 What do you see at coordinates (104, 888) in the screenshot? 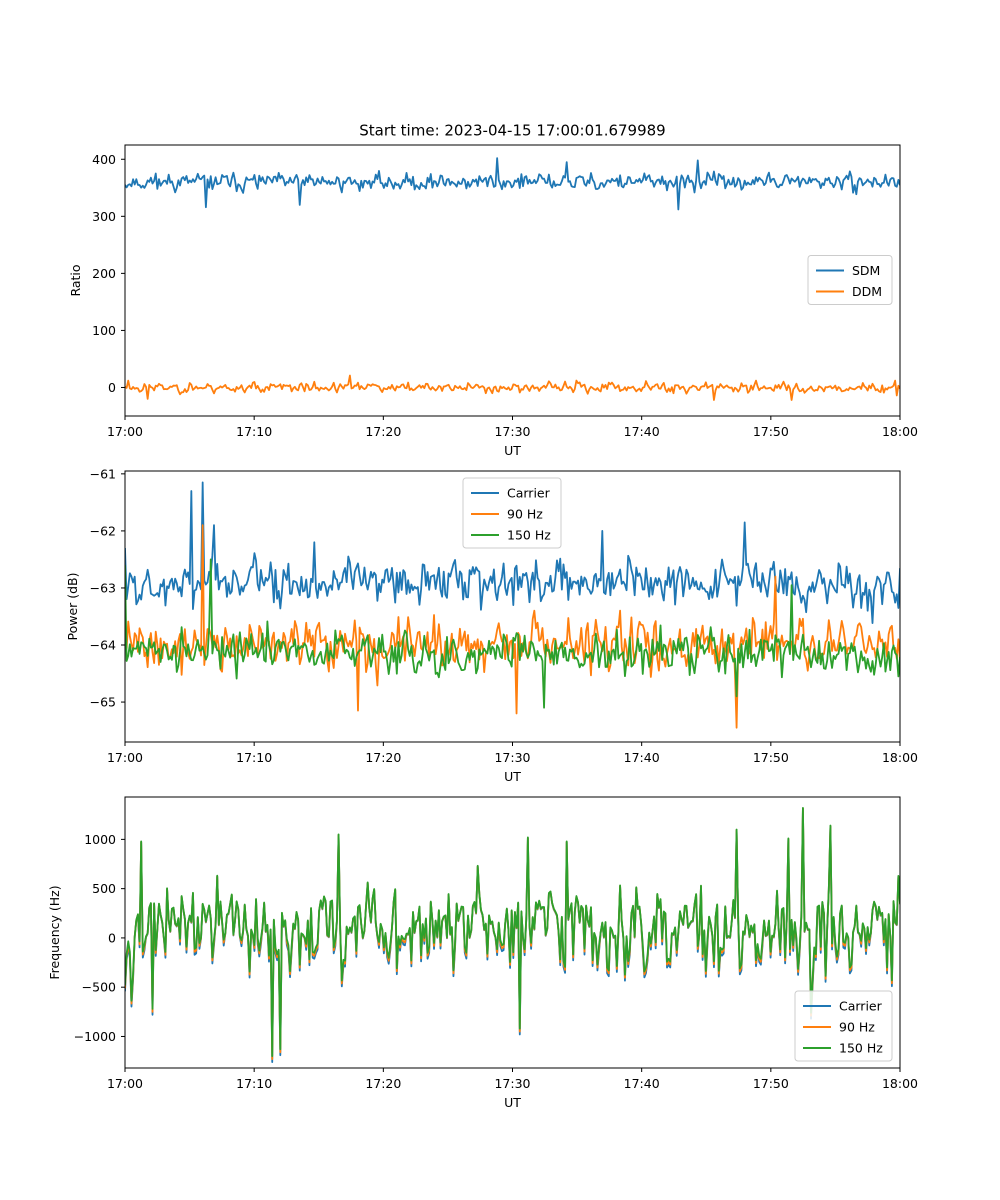
I see `y-tick-label: 500` at bounding box center [104, 888].